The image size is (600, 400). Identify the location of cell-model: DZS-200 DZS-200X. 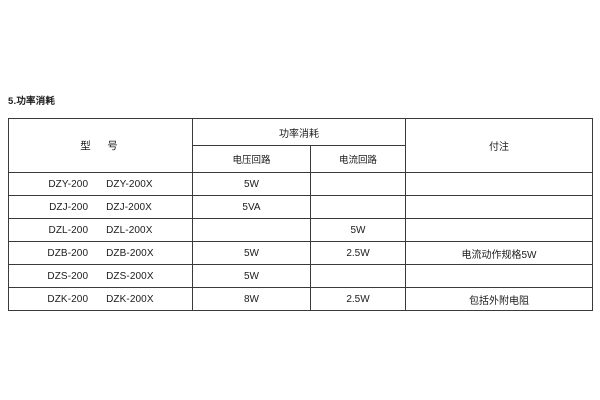
(100, 276).